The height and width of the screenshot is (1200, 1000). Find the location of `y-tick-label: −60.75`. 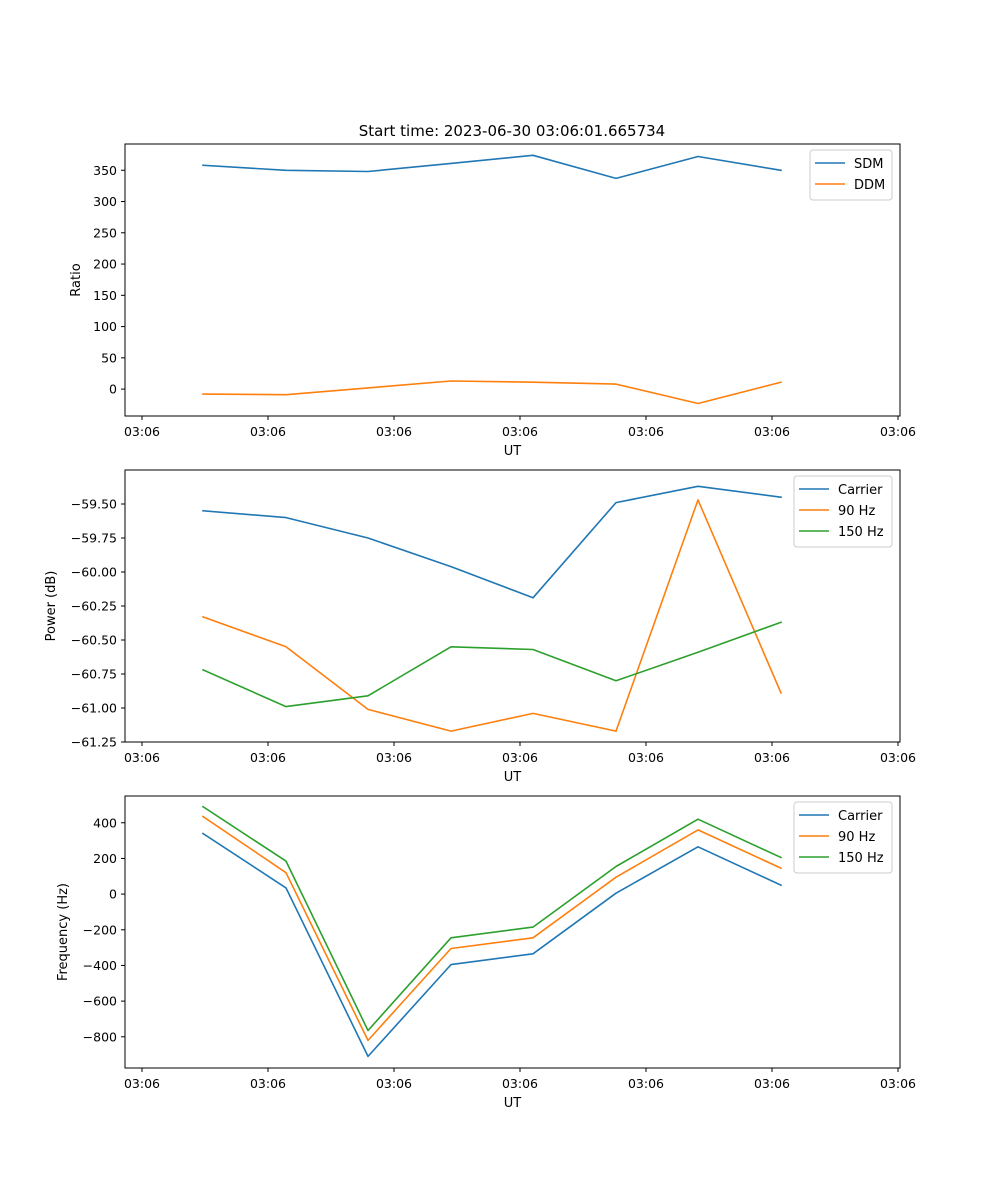

y-tick-label: −60.75 is located at coordinates (94, 674).